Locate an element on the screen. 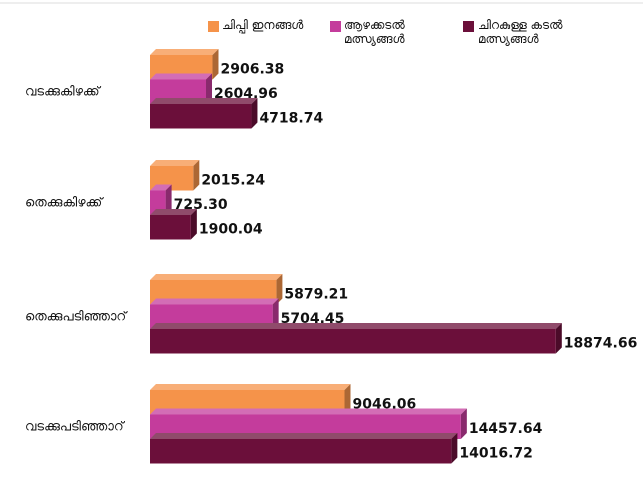 Image resolution: width=643 pixels, height=488 pixels. value-label: 4718.74 is located at coordinates (291, 118).